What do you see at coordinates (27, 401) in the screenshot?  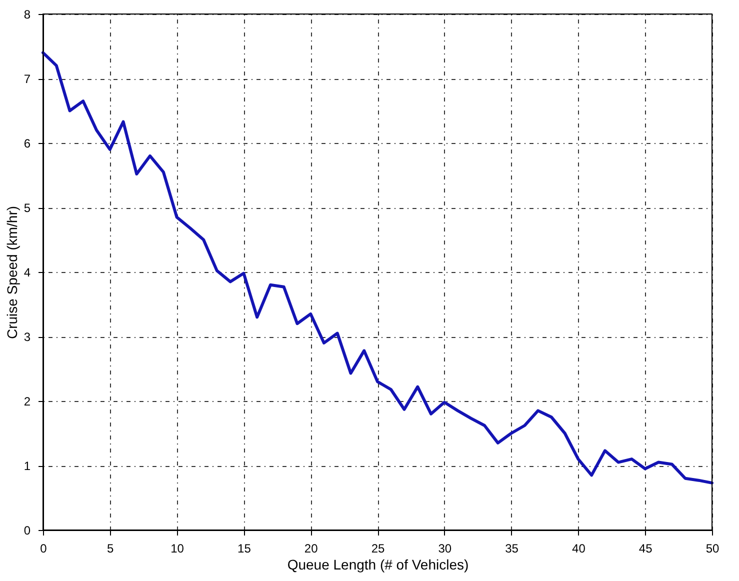 I see `y-tick-label: 2` at bounding box center [27, 401].